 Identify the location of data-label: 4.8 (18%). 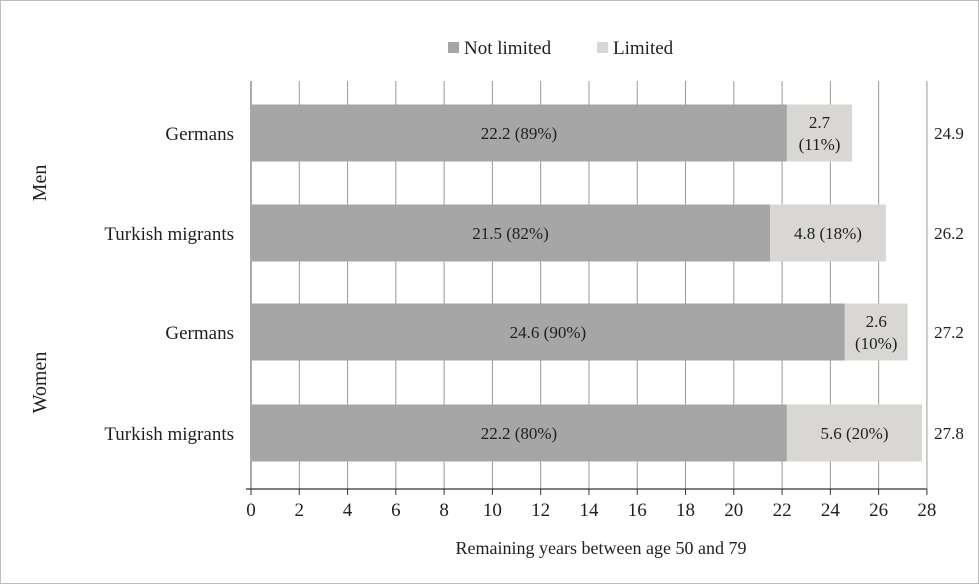
(828, 233).